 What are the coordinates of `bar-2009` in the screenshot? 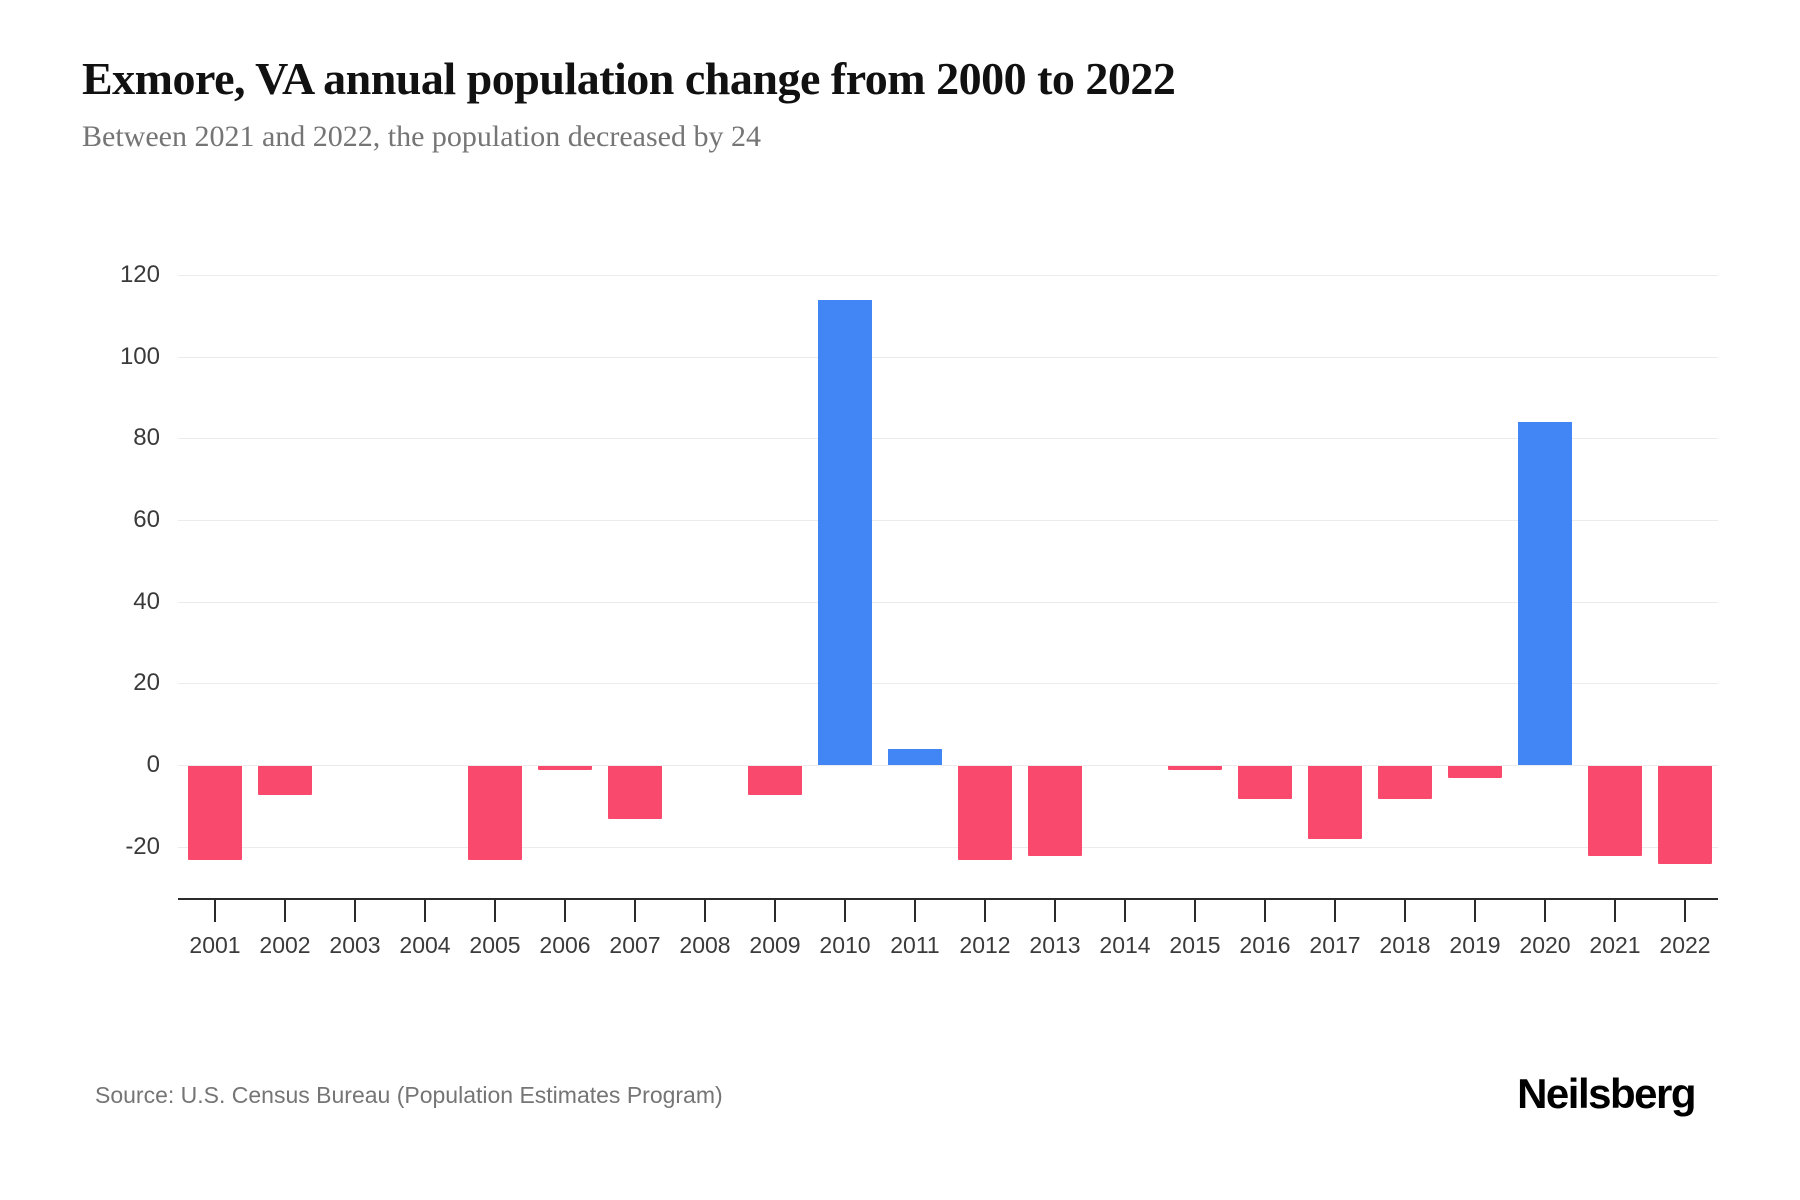 It's located at (775, 780).